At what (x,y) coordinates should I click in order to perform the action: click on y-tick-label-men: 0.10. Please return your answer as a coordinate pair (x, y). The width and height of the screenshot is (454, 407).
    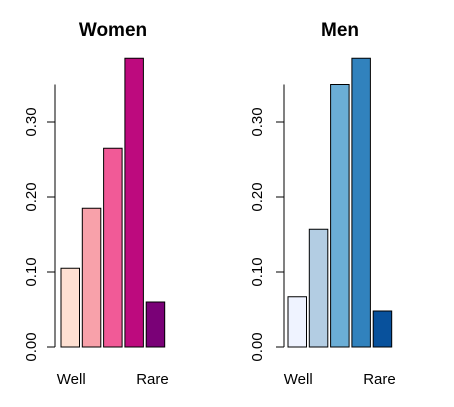
    Looking at the image, I should click on (257, 271).